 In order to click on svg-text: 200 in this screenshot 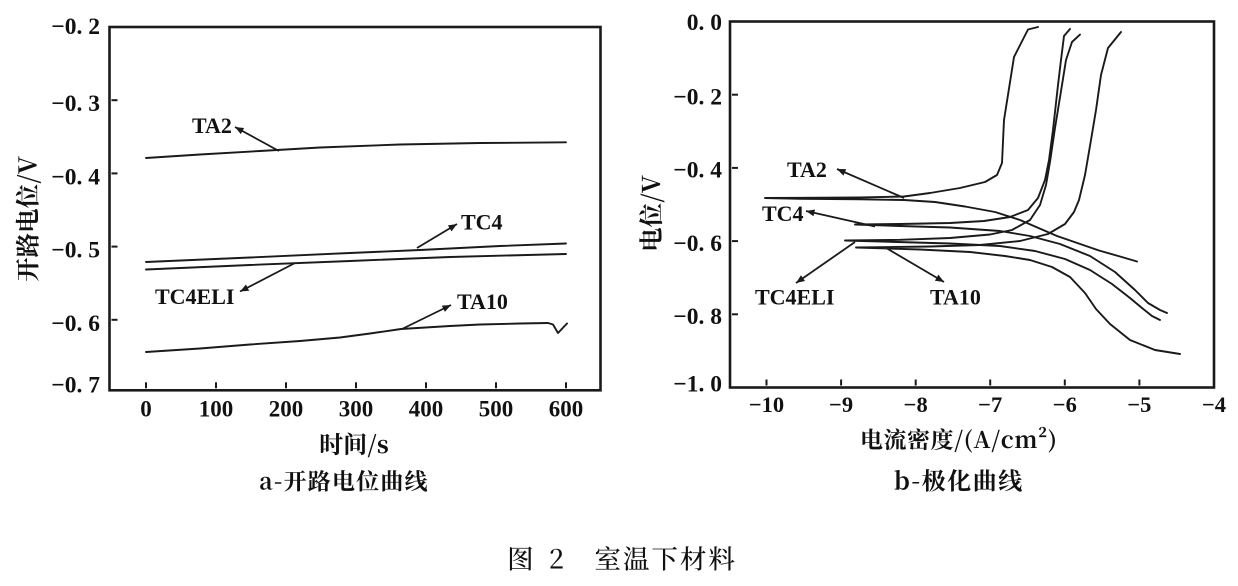, I will do `click(286, 409)`.